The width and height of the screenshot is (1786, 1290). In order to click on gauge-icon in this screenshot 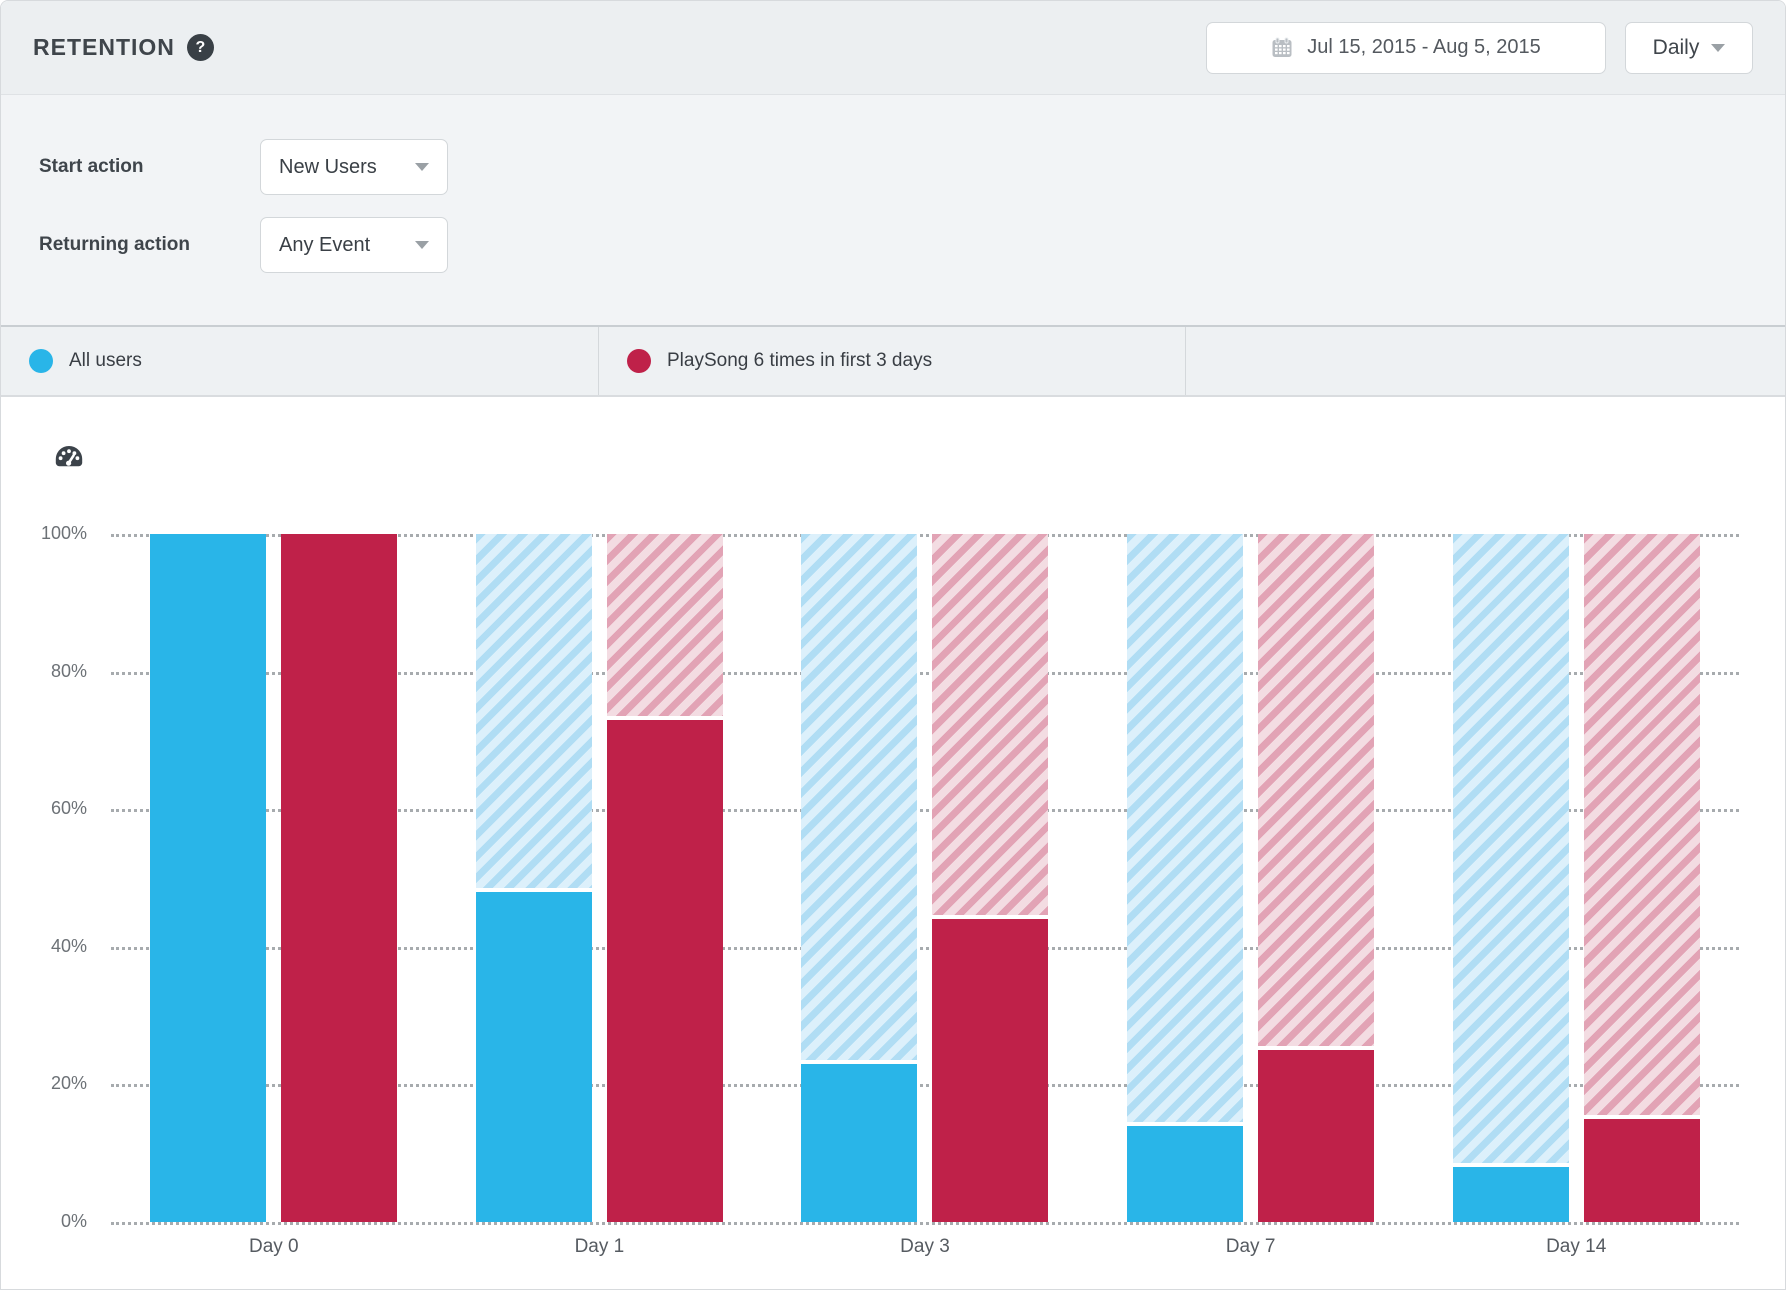, I will do `click(69, 459)`.